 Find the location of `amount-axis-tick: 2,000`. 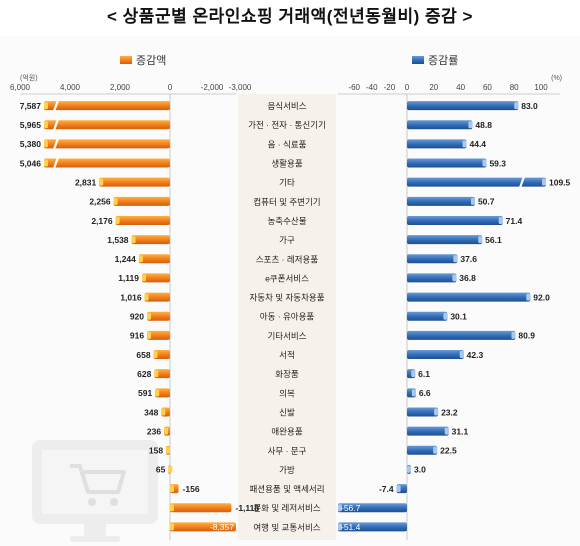

amount-axis-tick: 2,000 is located at coordinates (120, 87).